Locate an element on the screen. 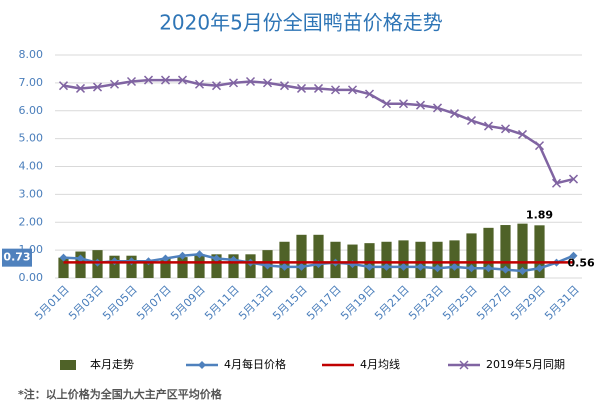 Image resolution: width=602 pixels, height=419 pixels. y-tick-label: 0.00 is located at coordinates (31, 277).